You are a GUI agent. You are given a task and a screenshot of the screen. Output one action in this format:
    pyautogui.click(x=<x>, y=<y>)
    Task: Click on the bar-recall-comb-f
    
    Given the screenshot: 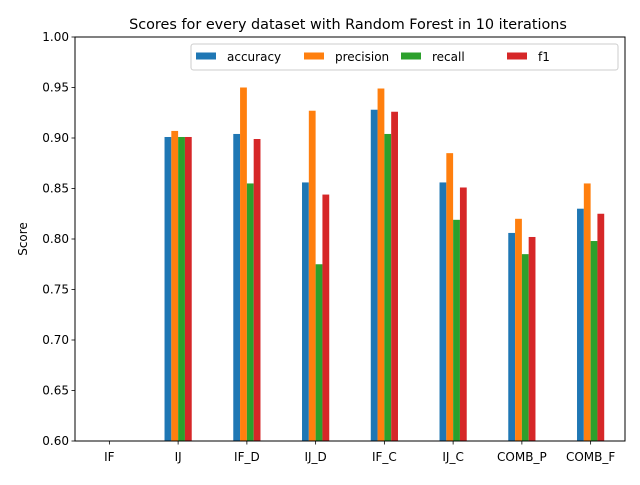 What is the action you would take?
    pyautogui.click(x=594, y=341)
    